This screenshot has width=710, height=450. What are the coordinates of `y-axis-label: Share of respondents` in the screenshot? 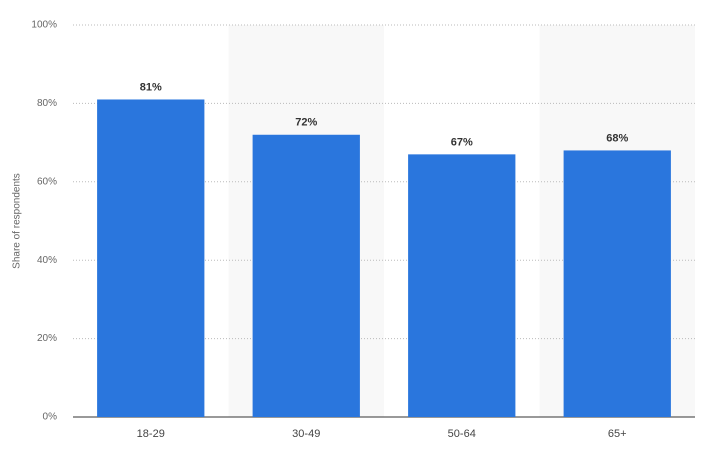 It's located at (17, 221).